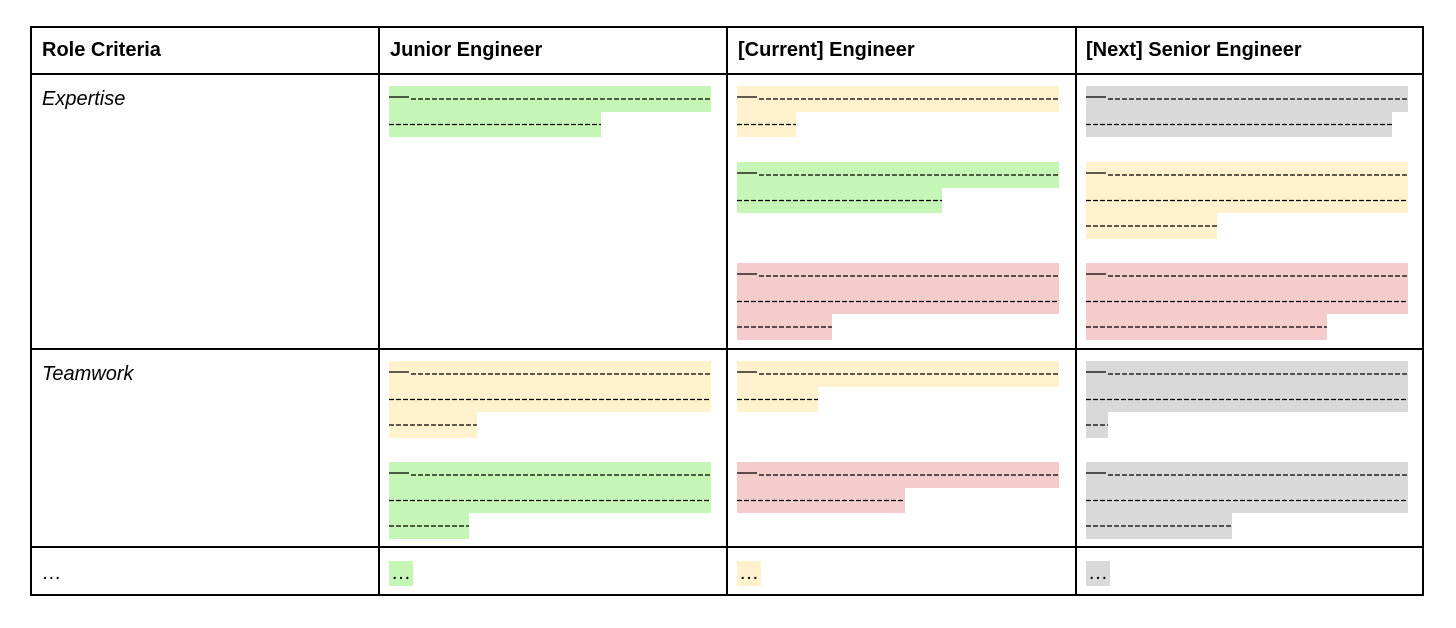 The image size is (1456, 628). I want to click on criteria-teamwork: Teamwork, so click(88, 374).